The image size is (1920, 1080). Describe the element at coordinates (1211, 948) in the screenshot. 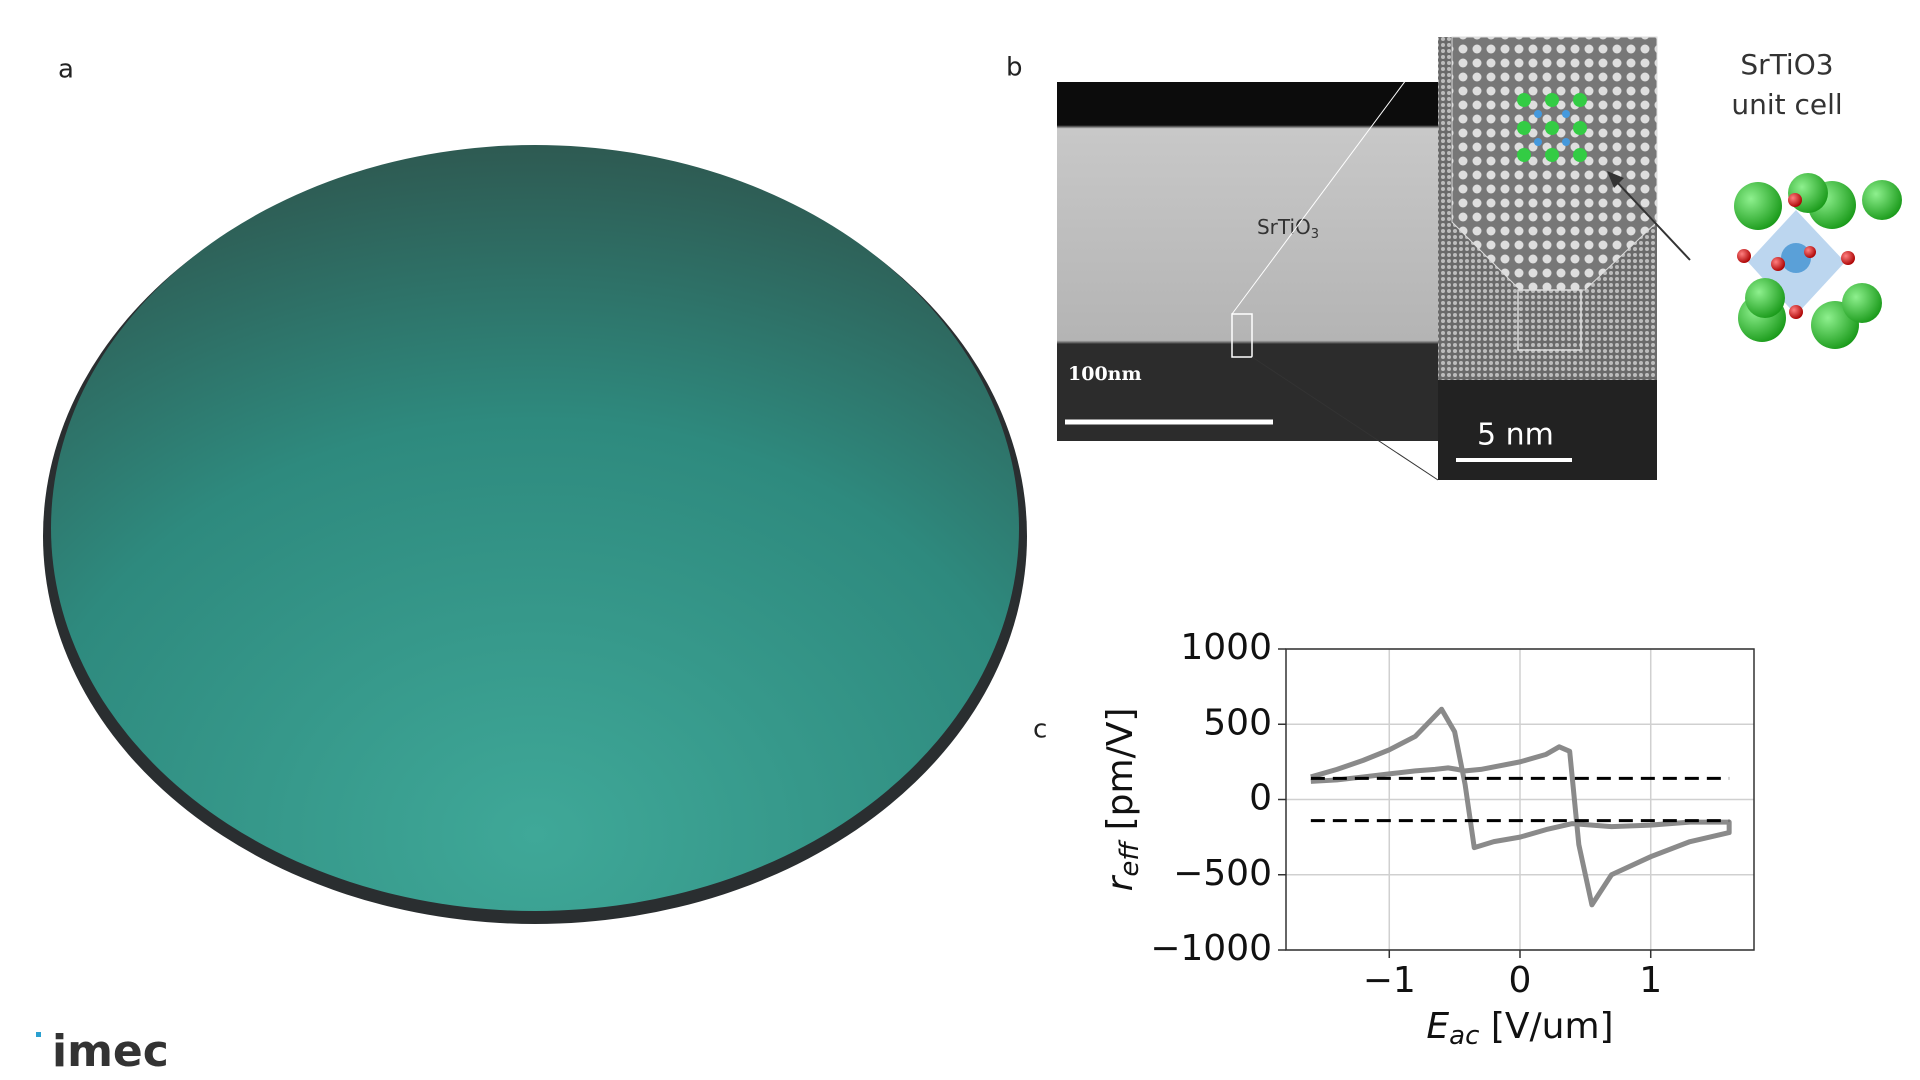

I see `y-tick-label: −1000` at that location.